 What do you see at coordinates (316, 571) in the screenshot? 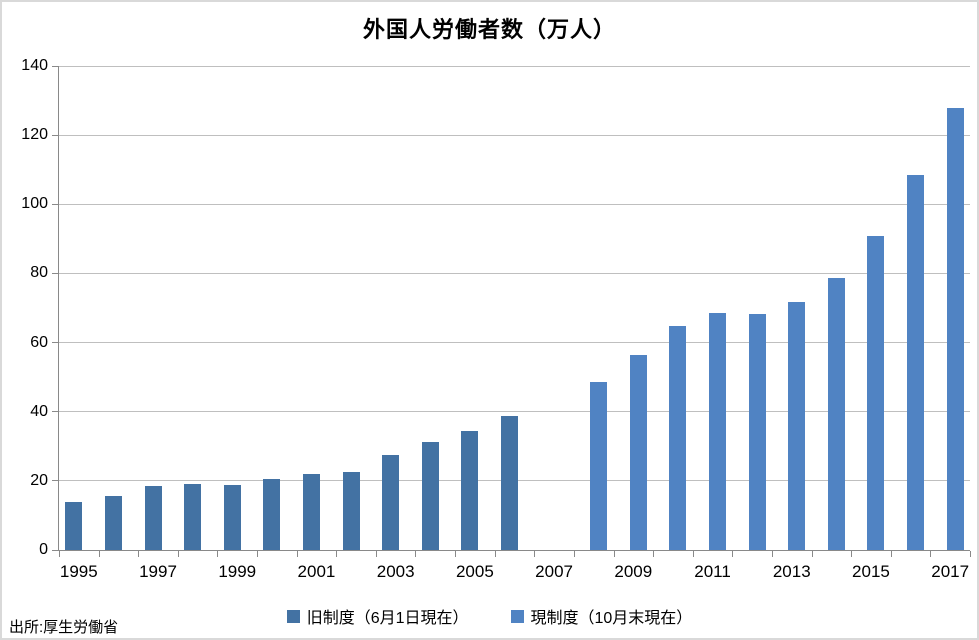
I see `x-axis-label-2001: 2001` at bounding box center [316, 571].